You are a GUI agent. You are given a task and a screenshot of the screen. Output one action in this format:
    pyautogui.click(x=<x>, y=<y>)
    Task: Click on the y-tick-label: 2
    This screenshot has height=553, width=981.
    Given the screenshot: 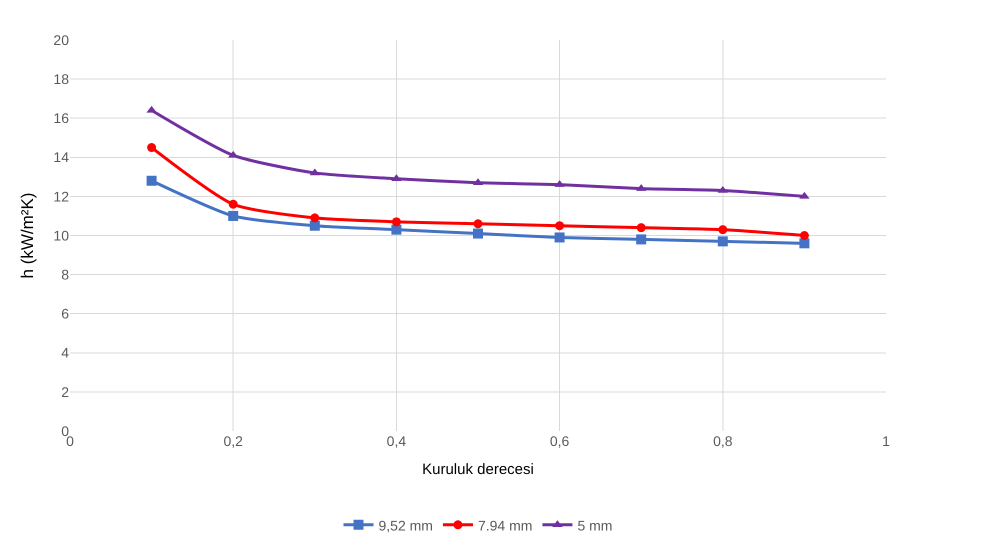 What is the action you would take?
    pyautogui.click(x=65, y=392)
    